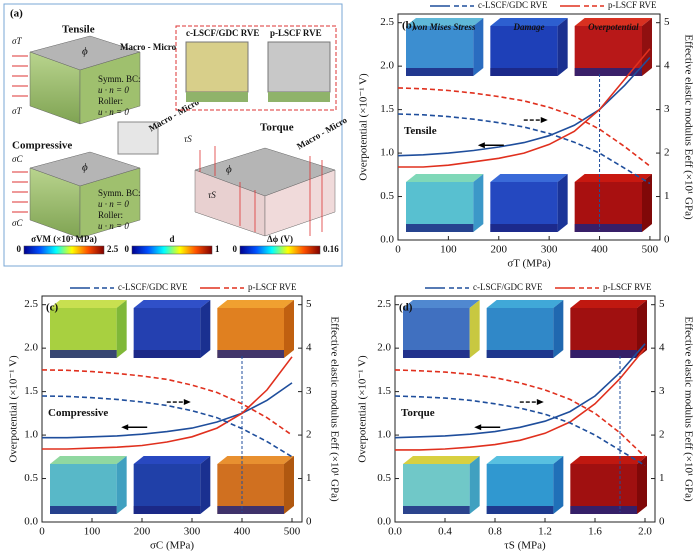  What do you see at coordinates (309, 348) in the screenshot?
I see `y2-tick-label: 4` at bounding box center [309, 348].